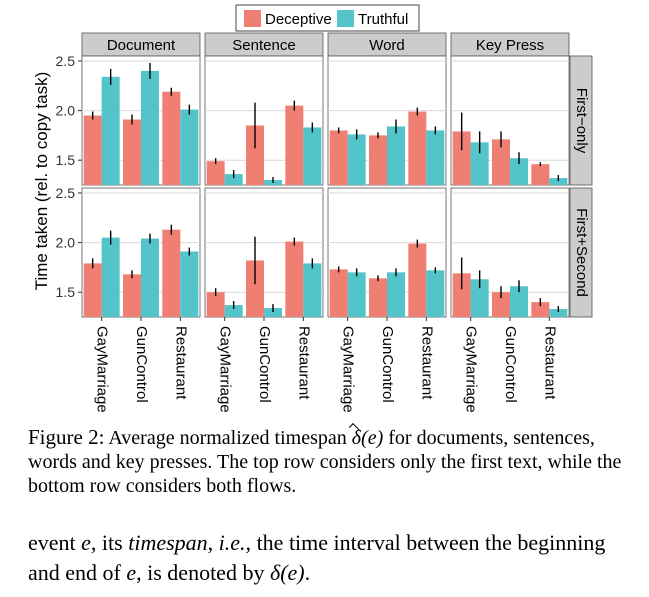  What do you see at coordinates (109, 542) in the screenshot?
I see `body-text-part: , its` at bounding box center [109, 542].